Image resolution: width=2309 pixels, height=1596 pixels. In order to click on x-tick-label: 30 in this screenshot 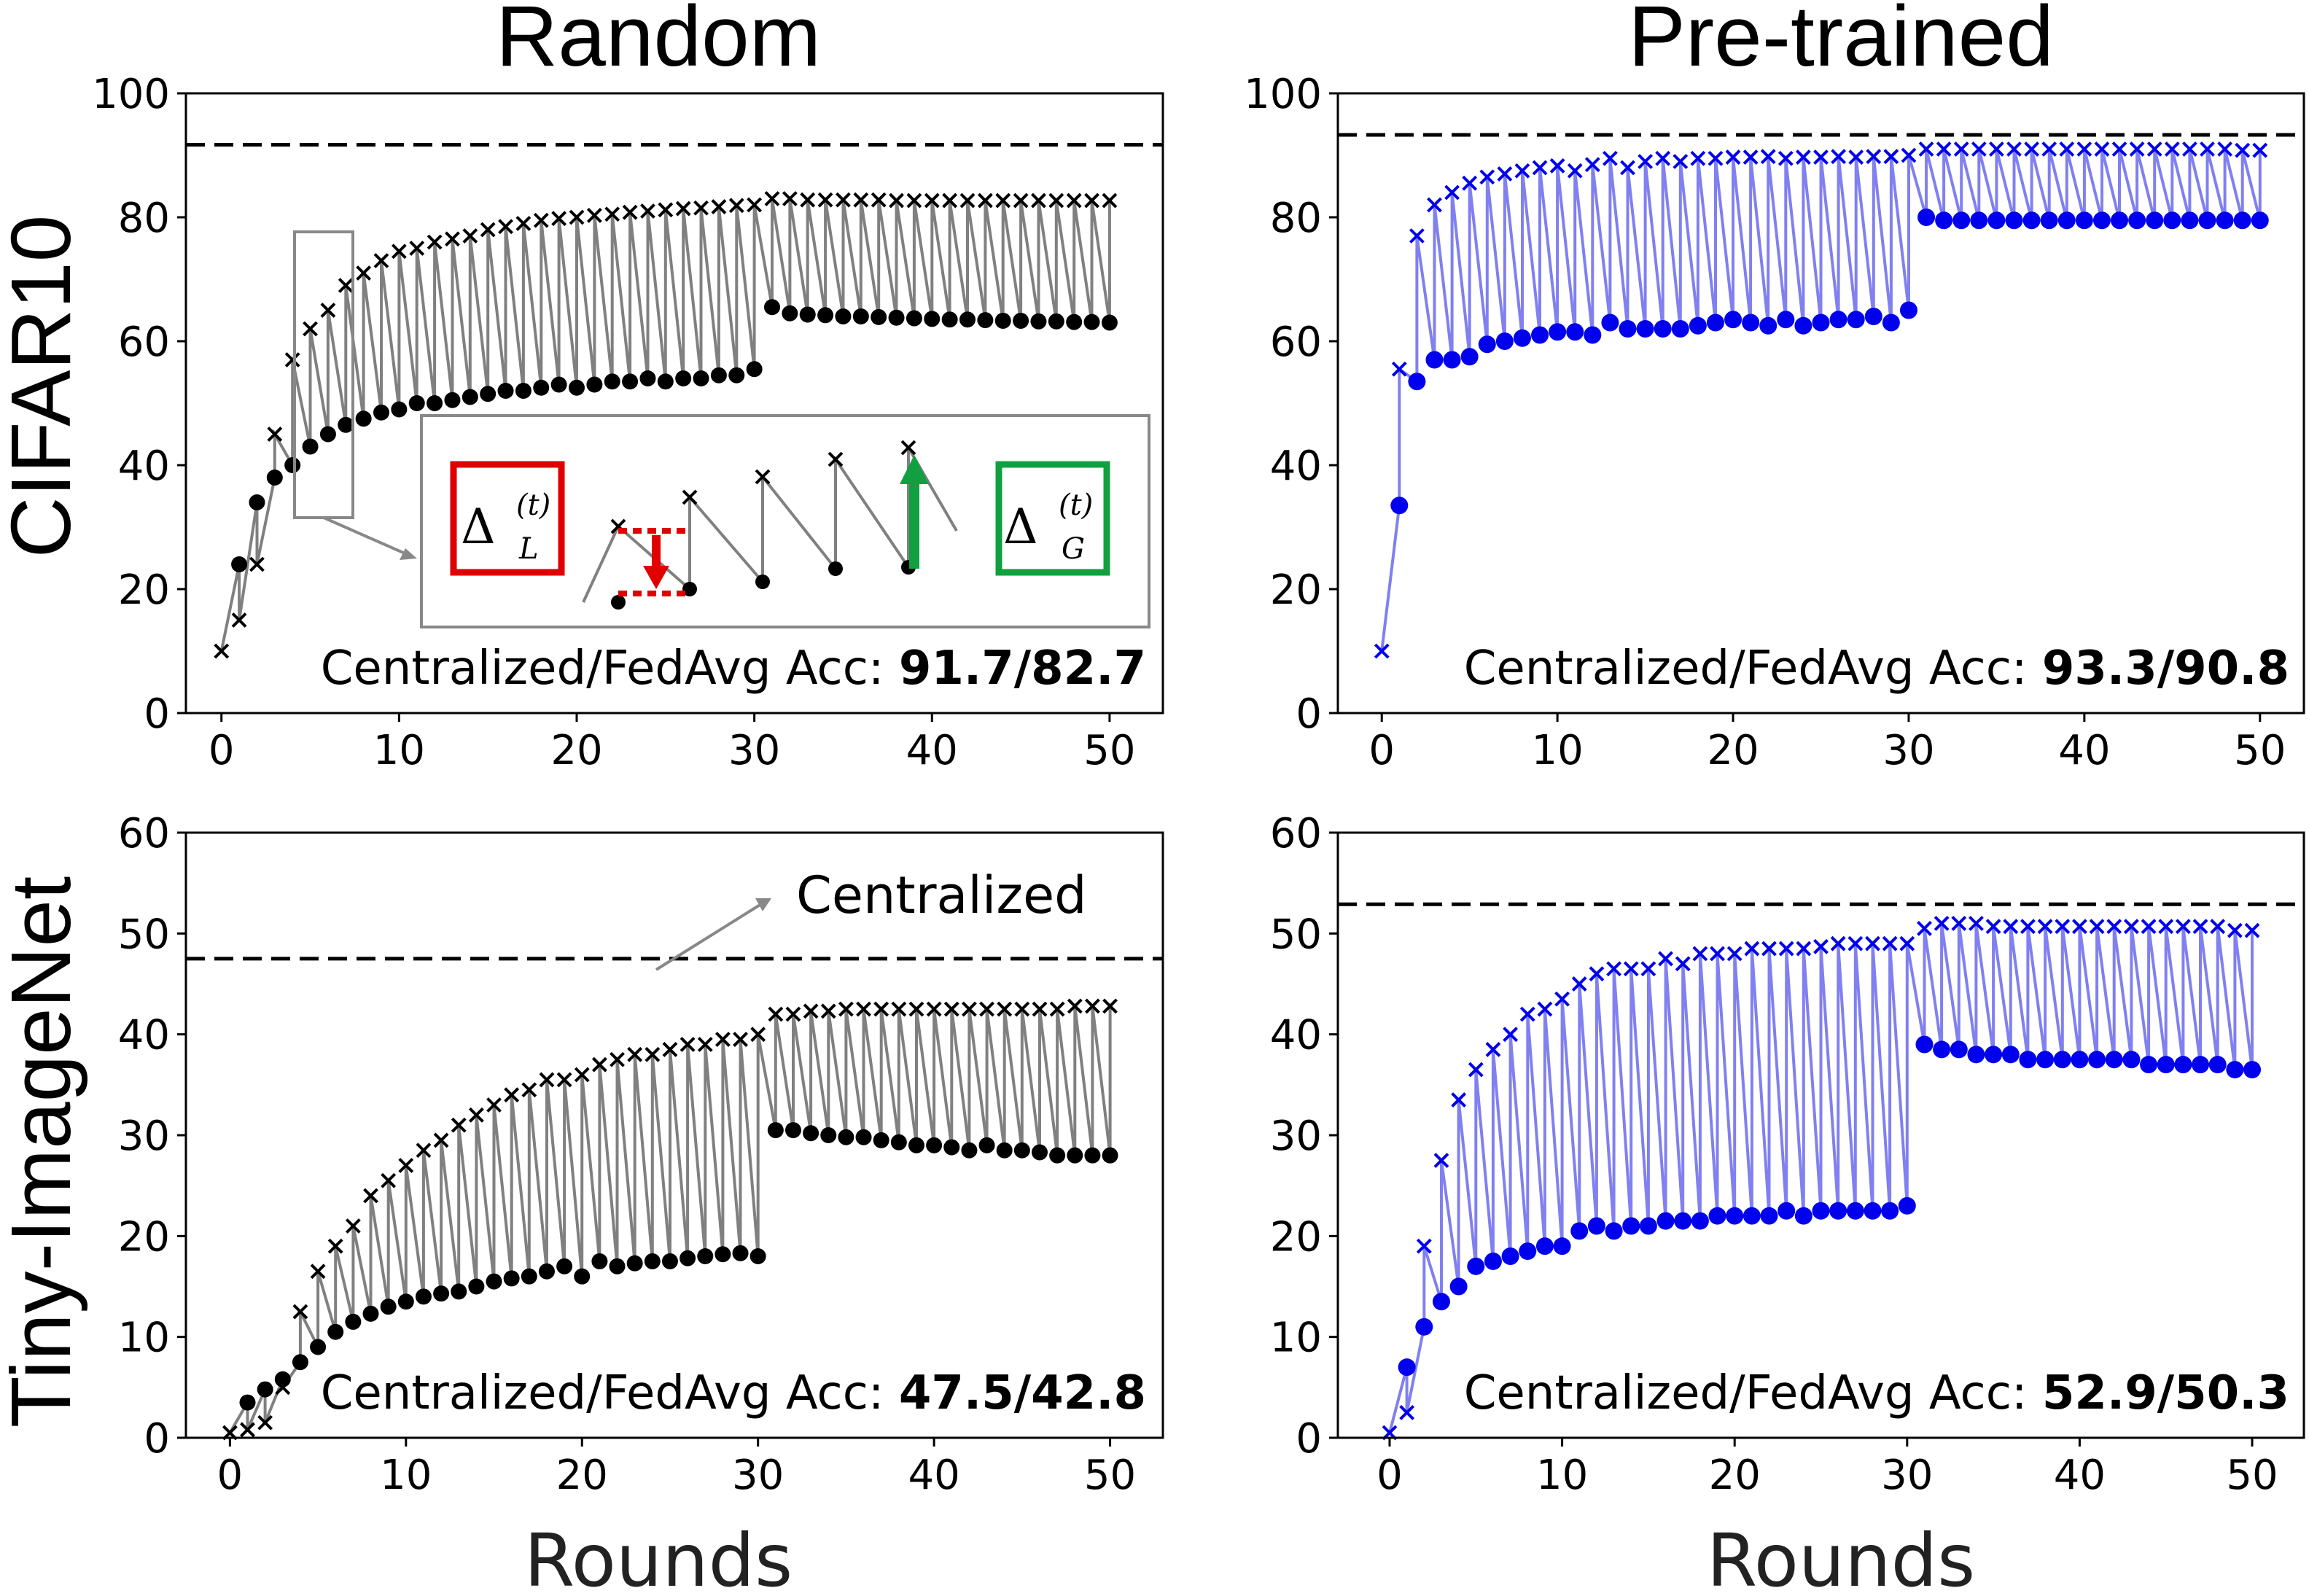, I will do `click(1908, 750)`.